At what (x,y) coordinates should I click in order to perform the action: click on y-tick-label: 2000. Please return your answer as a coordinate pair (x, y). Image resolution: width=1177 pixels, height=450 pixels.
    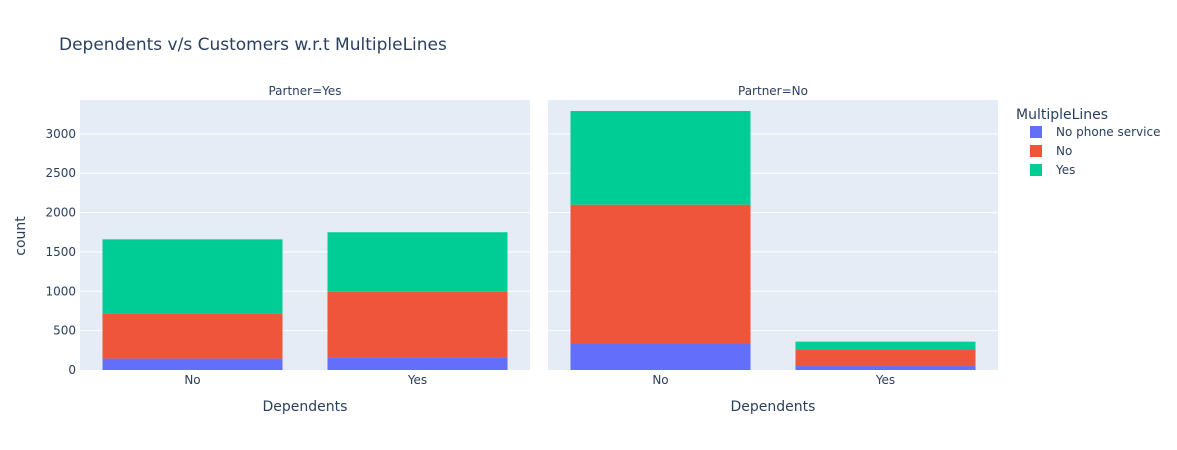
    Looking at the image, I should click on (60, 213).